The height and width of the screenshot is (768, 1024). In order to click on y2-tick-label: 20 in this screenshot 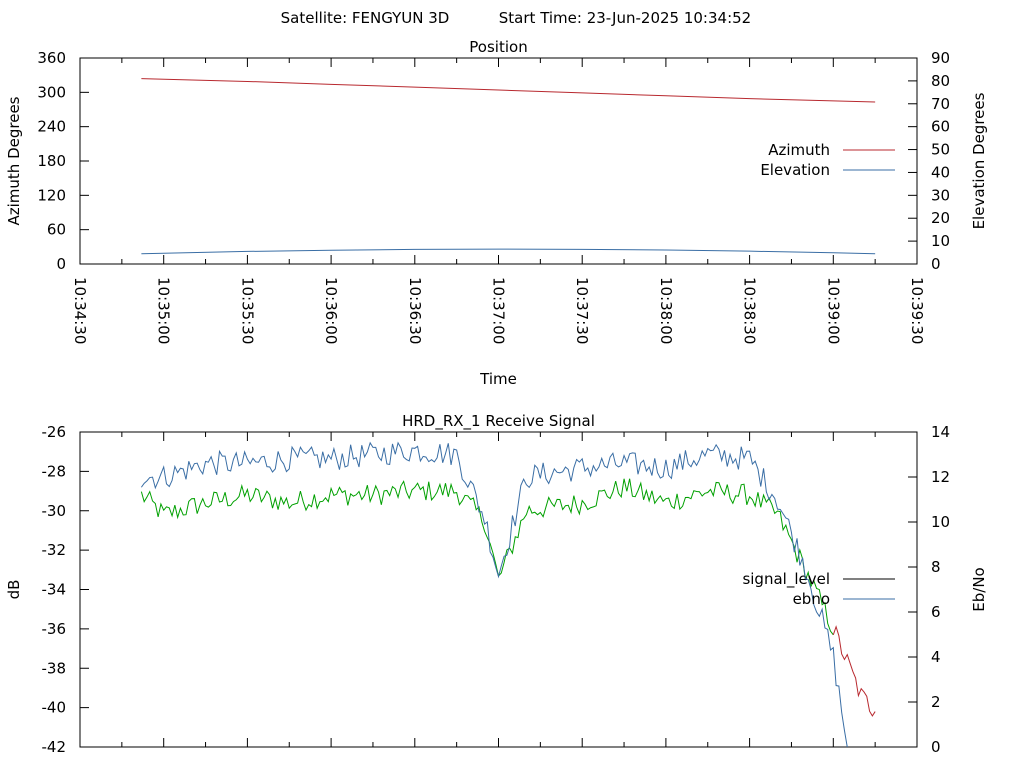, I will do `click(940, 218)`.